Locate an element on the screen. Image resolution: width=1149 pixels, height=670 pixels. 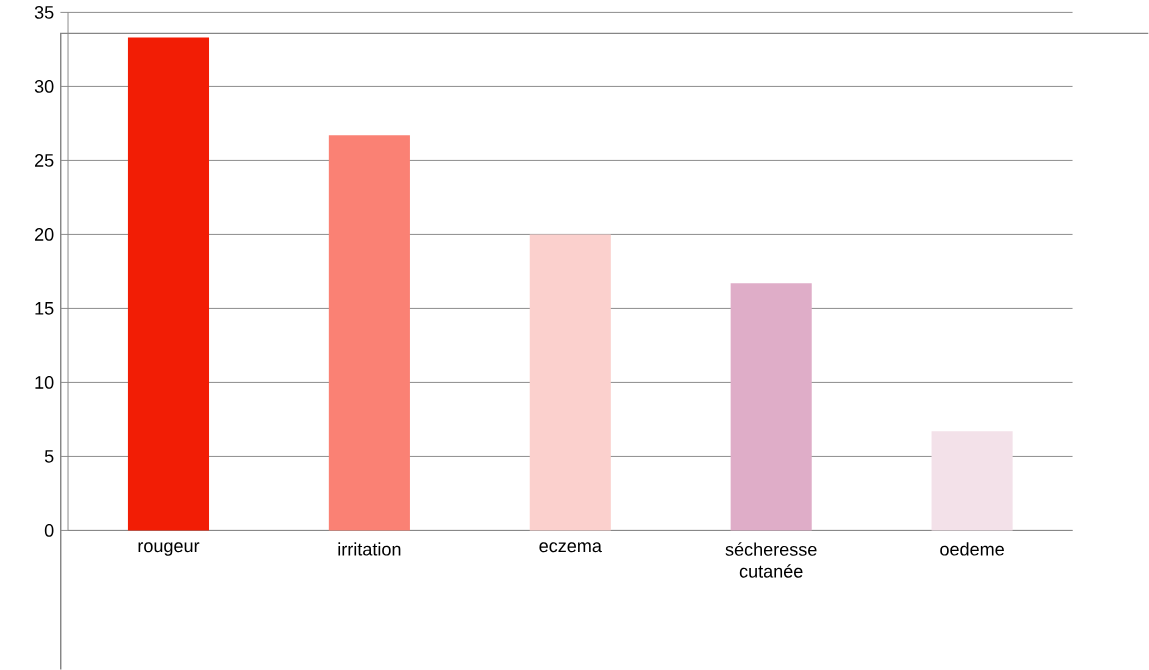
y-tick-label: 10 is located at coordinates (44, 382).